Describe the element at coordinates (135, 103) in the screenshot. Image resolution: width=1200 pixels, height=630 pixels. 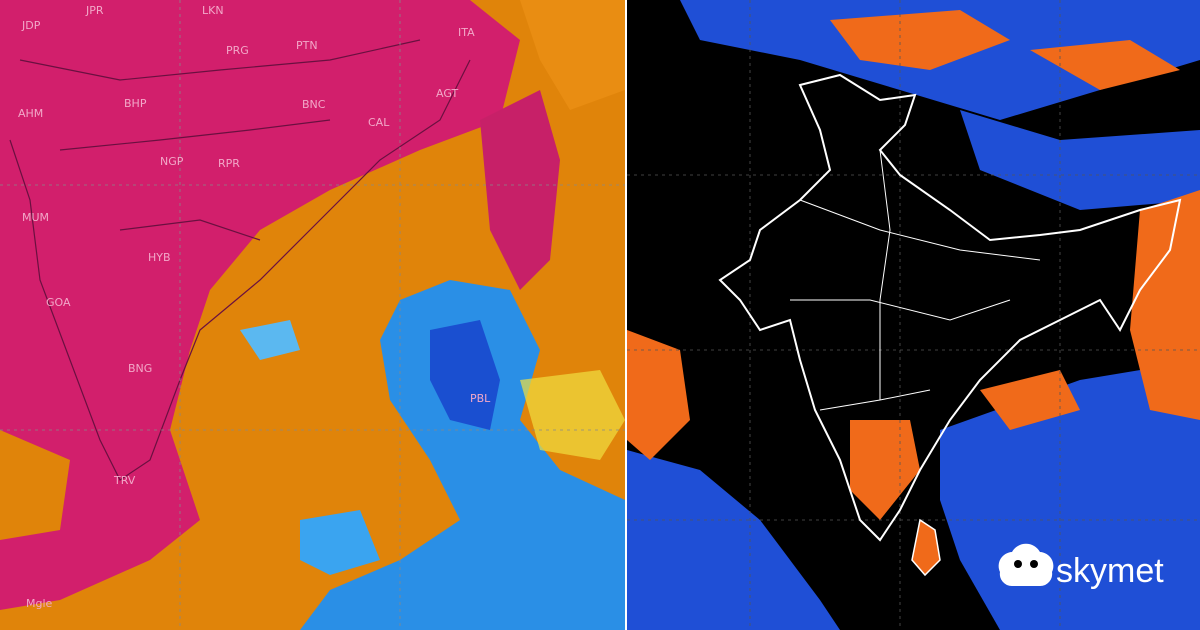
I see `city-label: BHP` at that location.